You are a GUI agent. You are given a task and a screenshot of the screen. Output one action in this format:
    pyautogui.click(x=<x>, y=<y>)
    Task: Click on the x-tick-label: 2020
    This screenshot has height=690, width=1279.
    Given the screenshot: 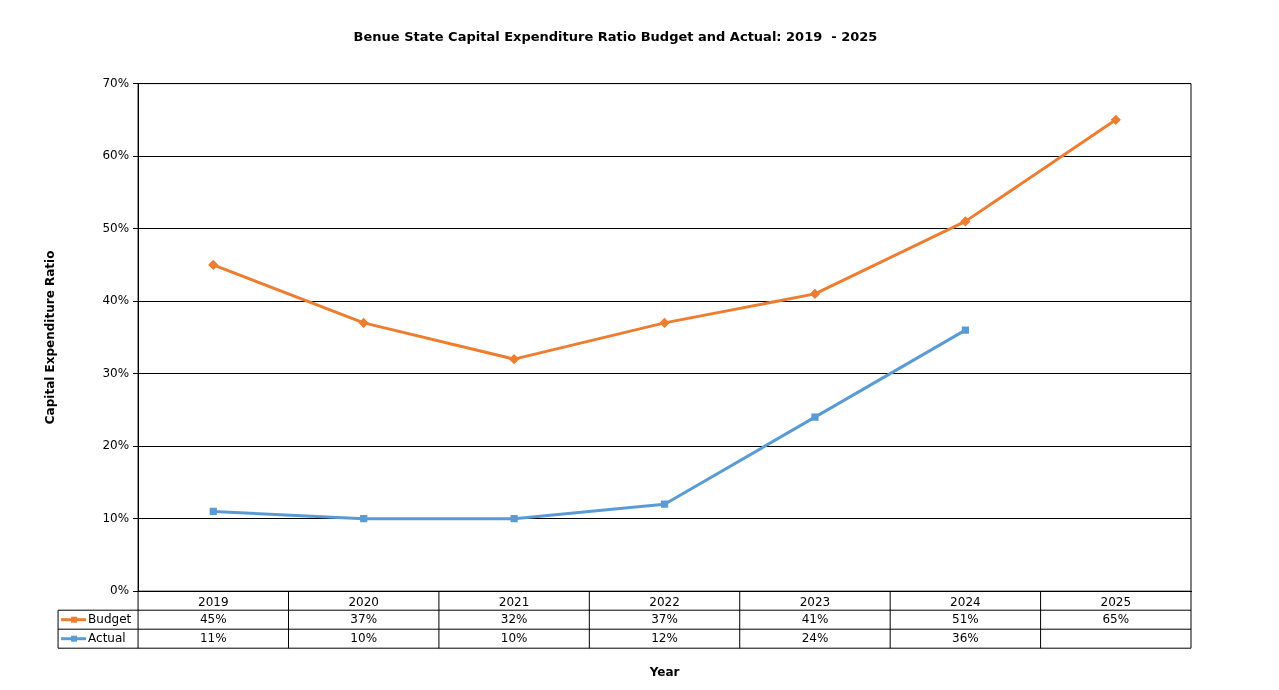 What is the action you would take?
    pyautogui.click(x=363, y=601)
    